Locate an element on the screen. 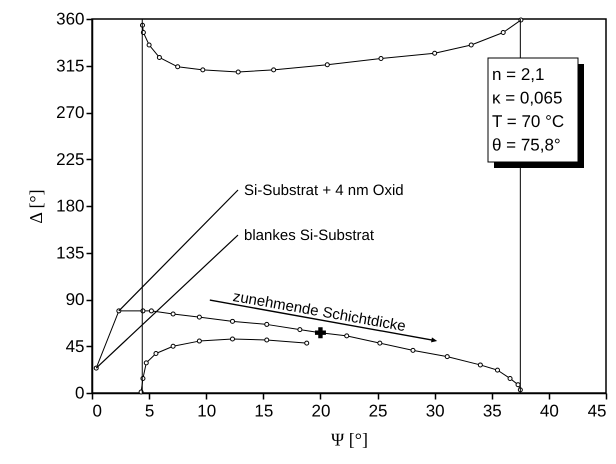 The height and width of the screenshot is (464, 616). annotation: Si-Substrat + 4 nm Oxid is located at coordinates (324, 190).